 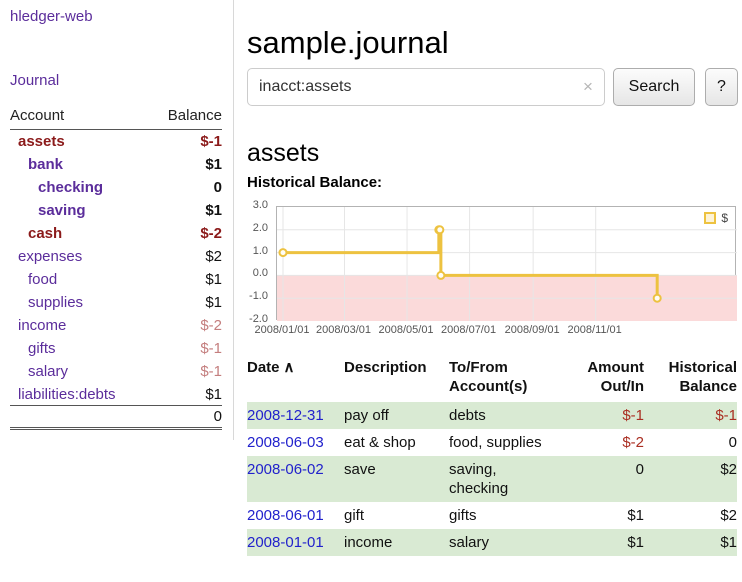 I want to click on x-tick-label: 2008/03/01, so click(x=343, y=330).